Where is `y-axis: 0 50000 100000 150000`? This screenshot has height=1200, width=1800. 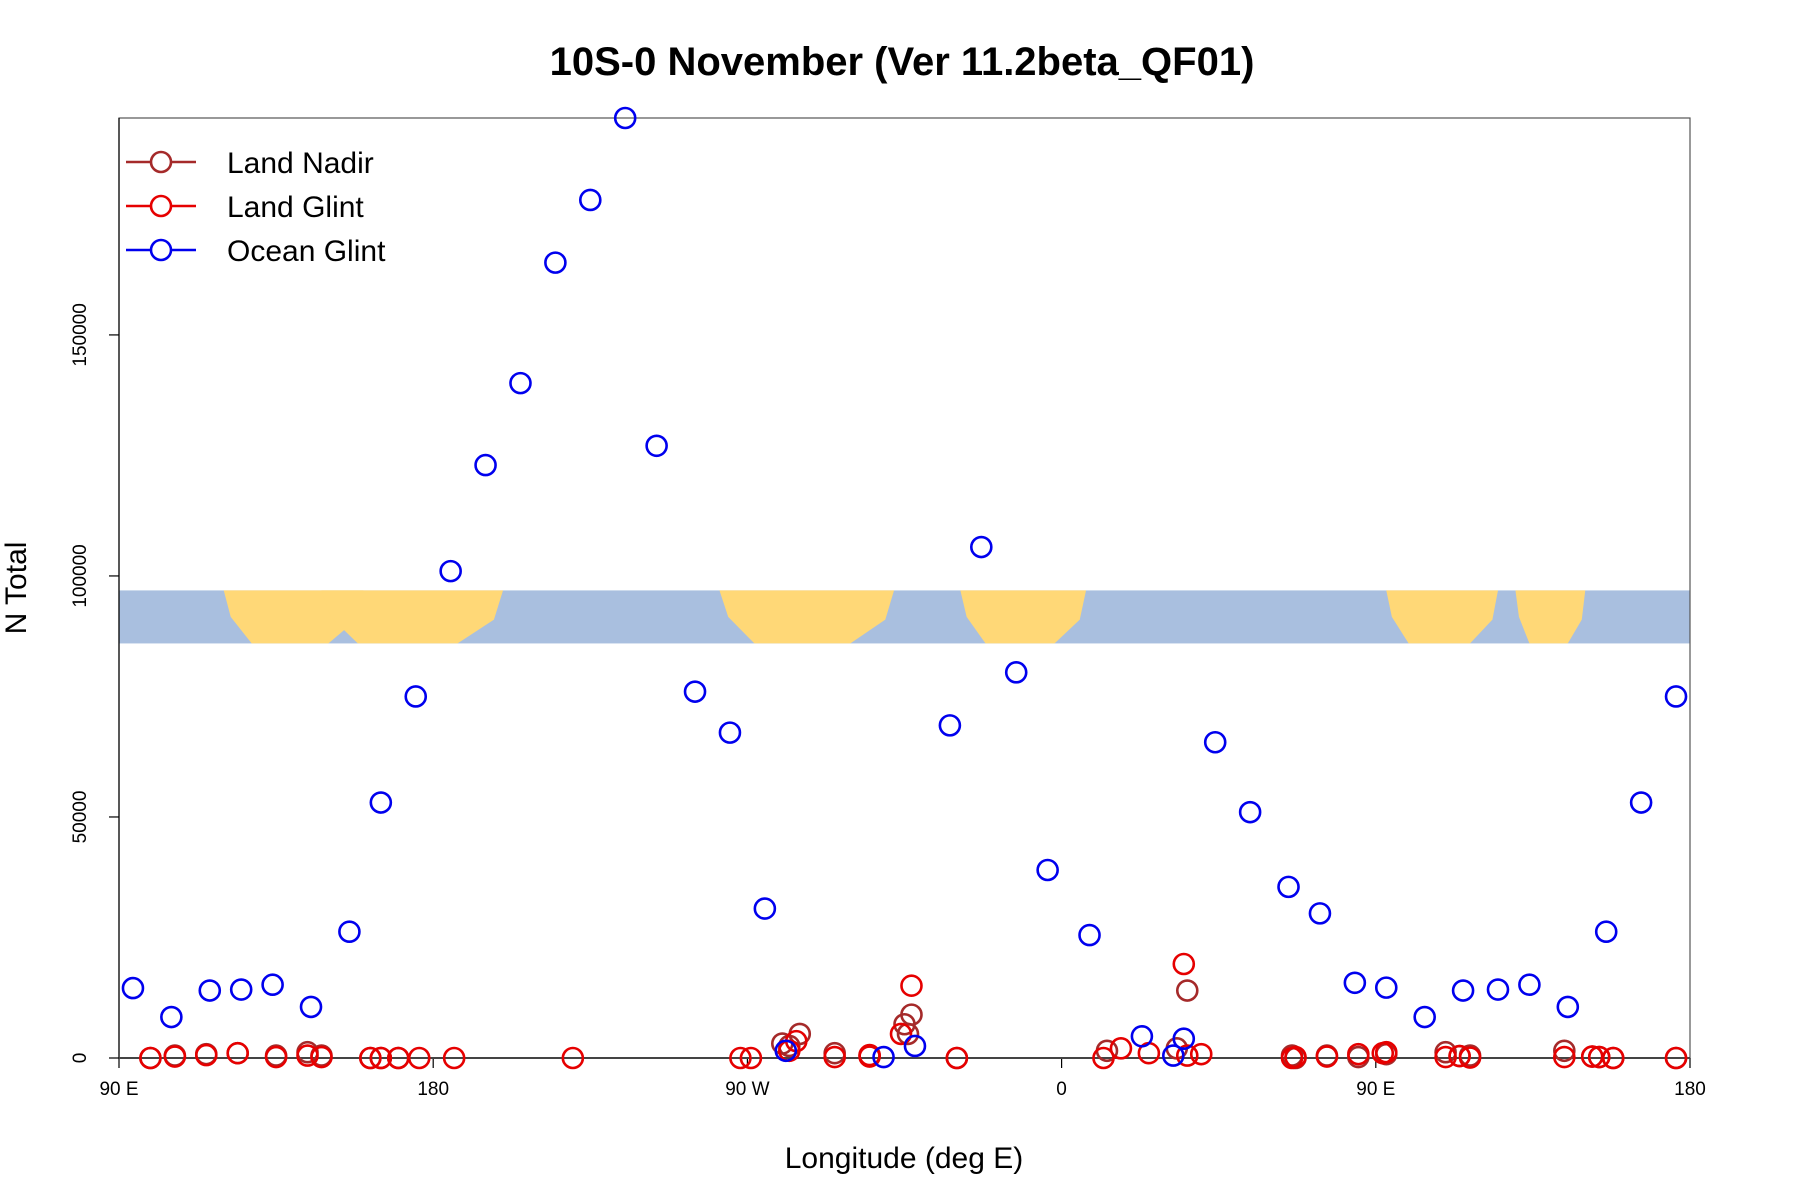
y-axis: 0 50000 100000 150000 is located at coordinates (95, 591).